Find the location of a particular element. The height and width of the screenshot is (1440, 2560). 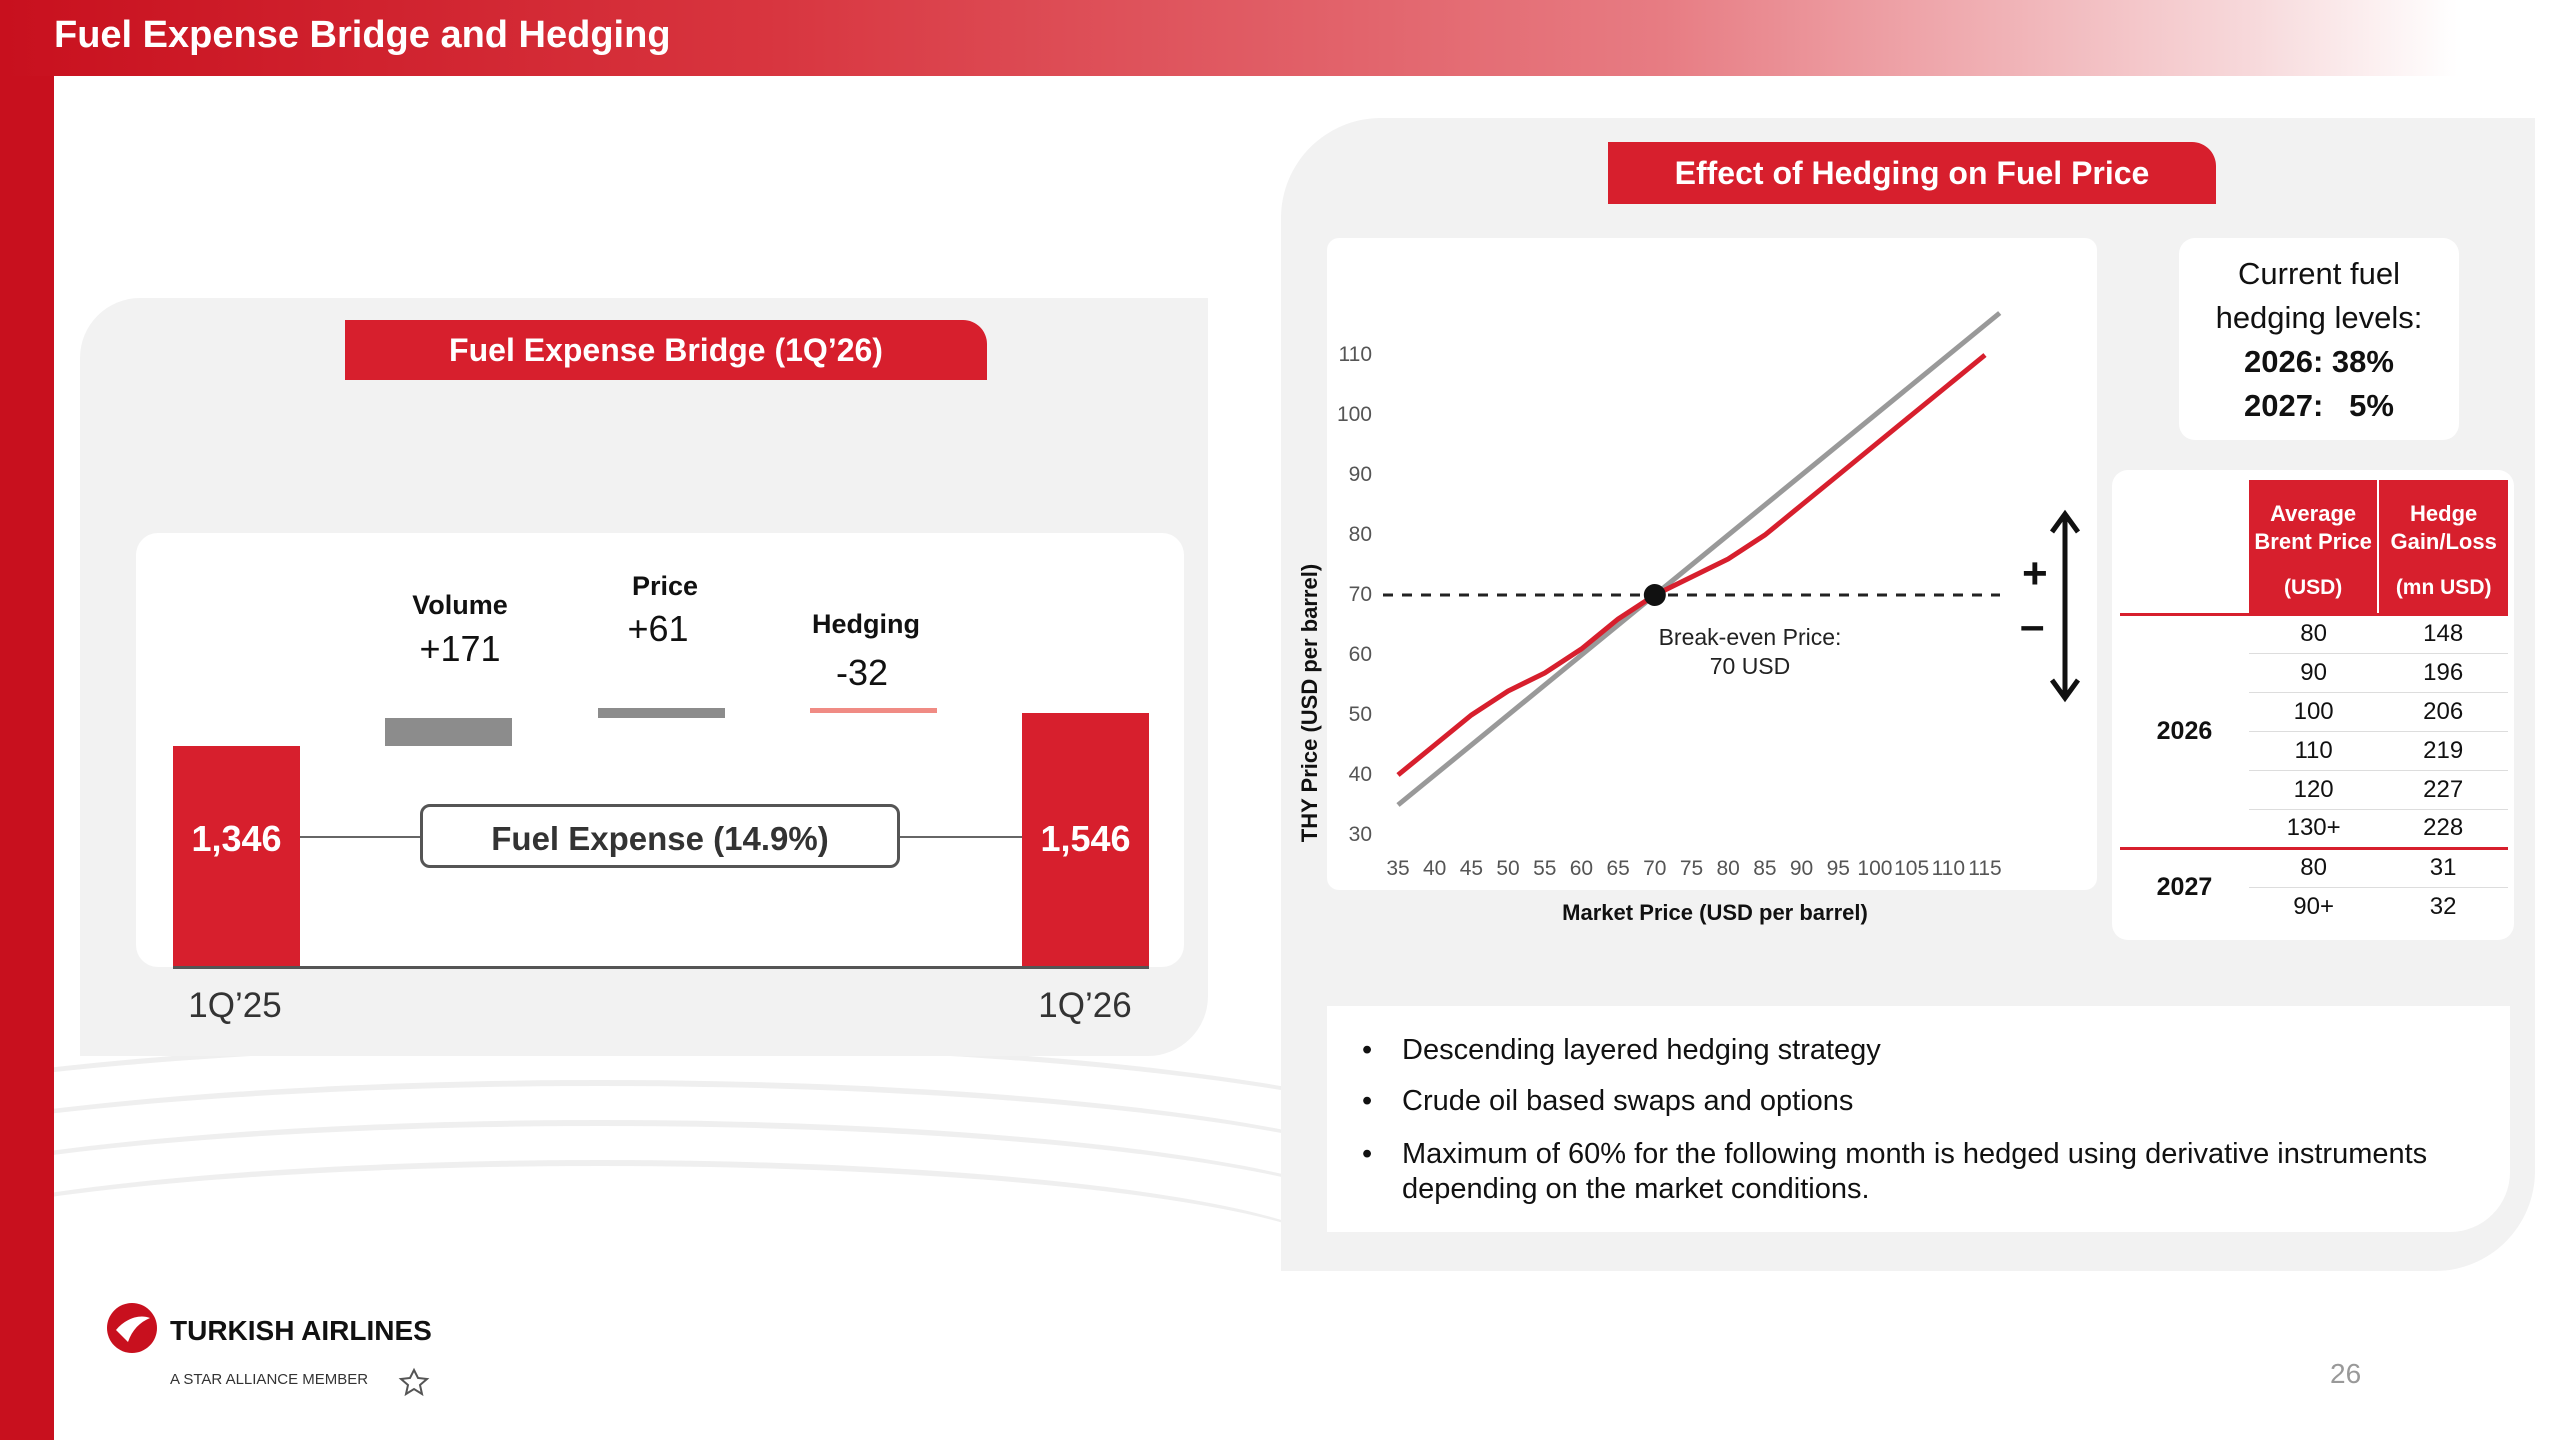

bullet-item: • Descending layered hedging strategy is located at coordinates (1922, 1050).